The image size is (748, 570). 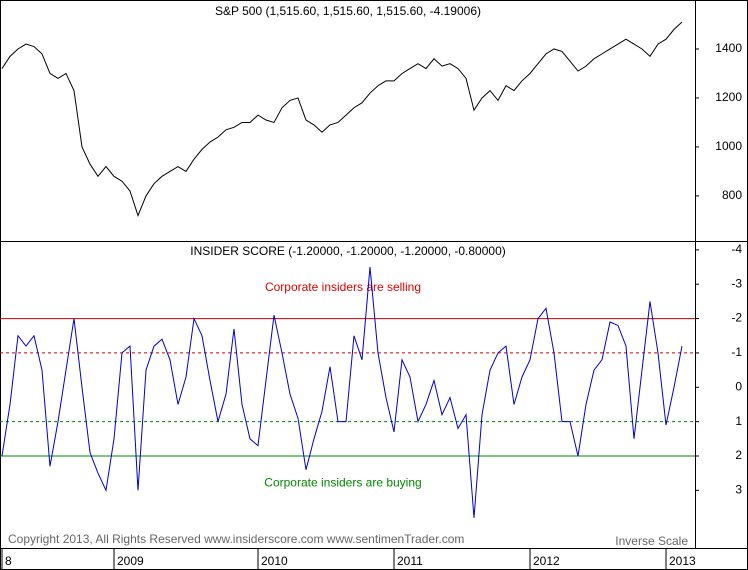 What do you see at coordinates (343, 287) in the screenshot?
I see `annotation: Corporate insiders are selling` at bounding box center [343, 287].